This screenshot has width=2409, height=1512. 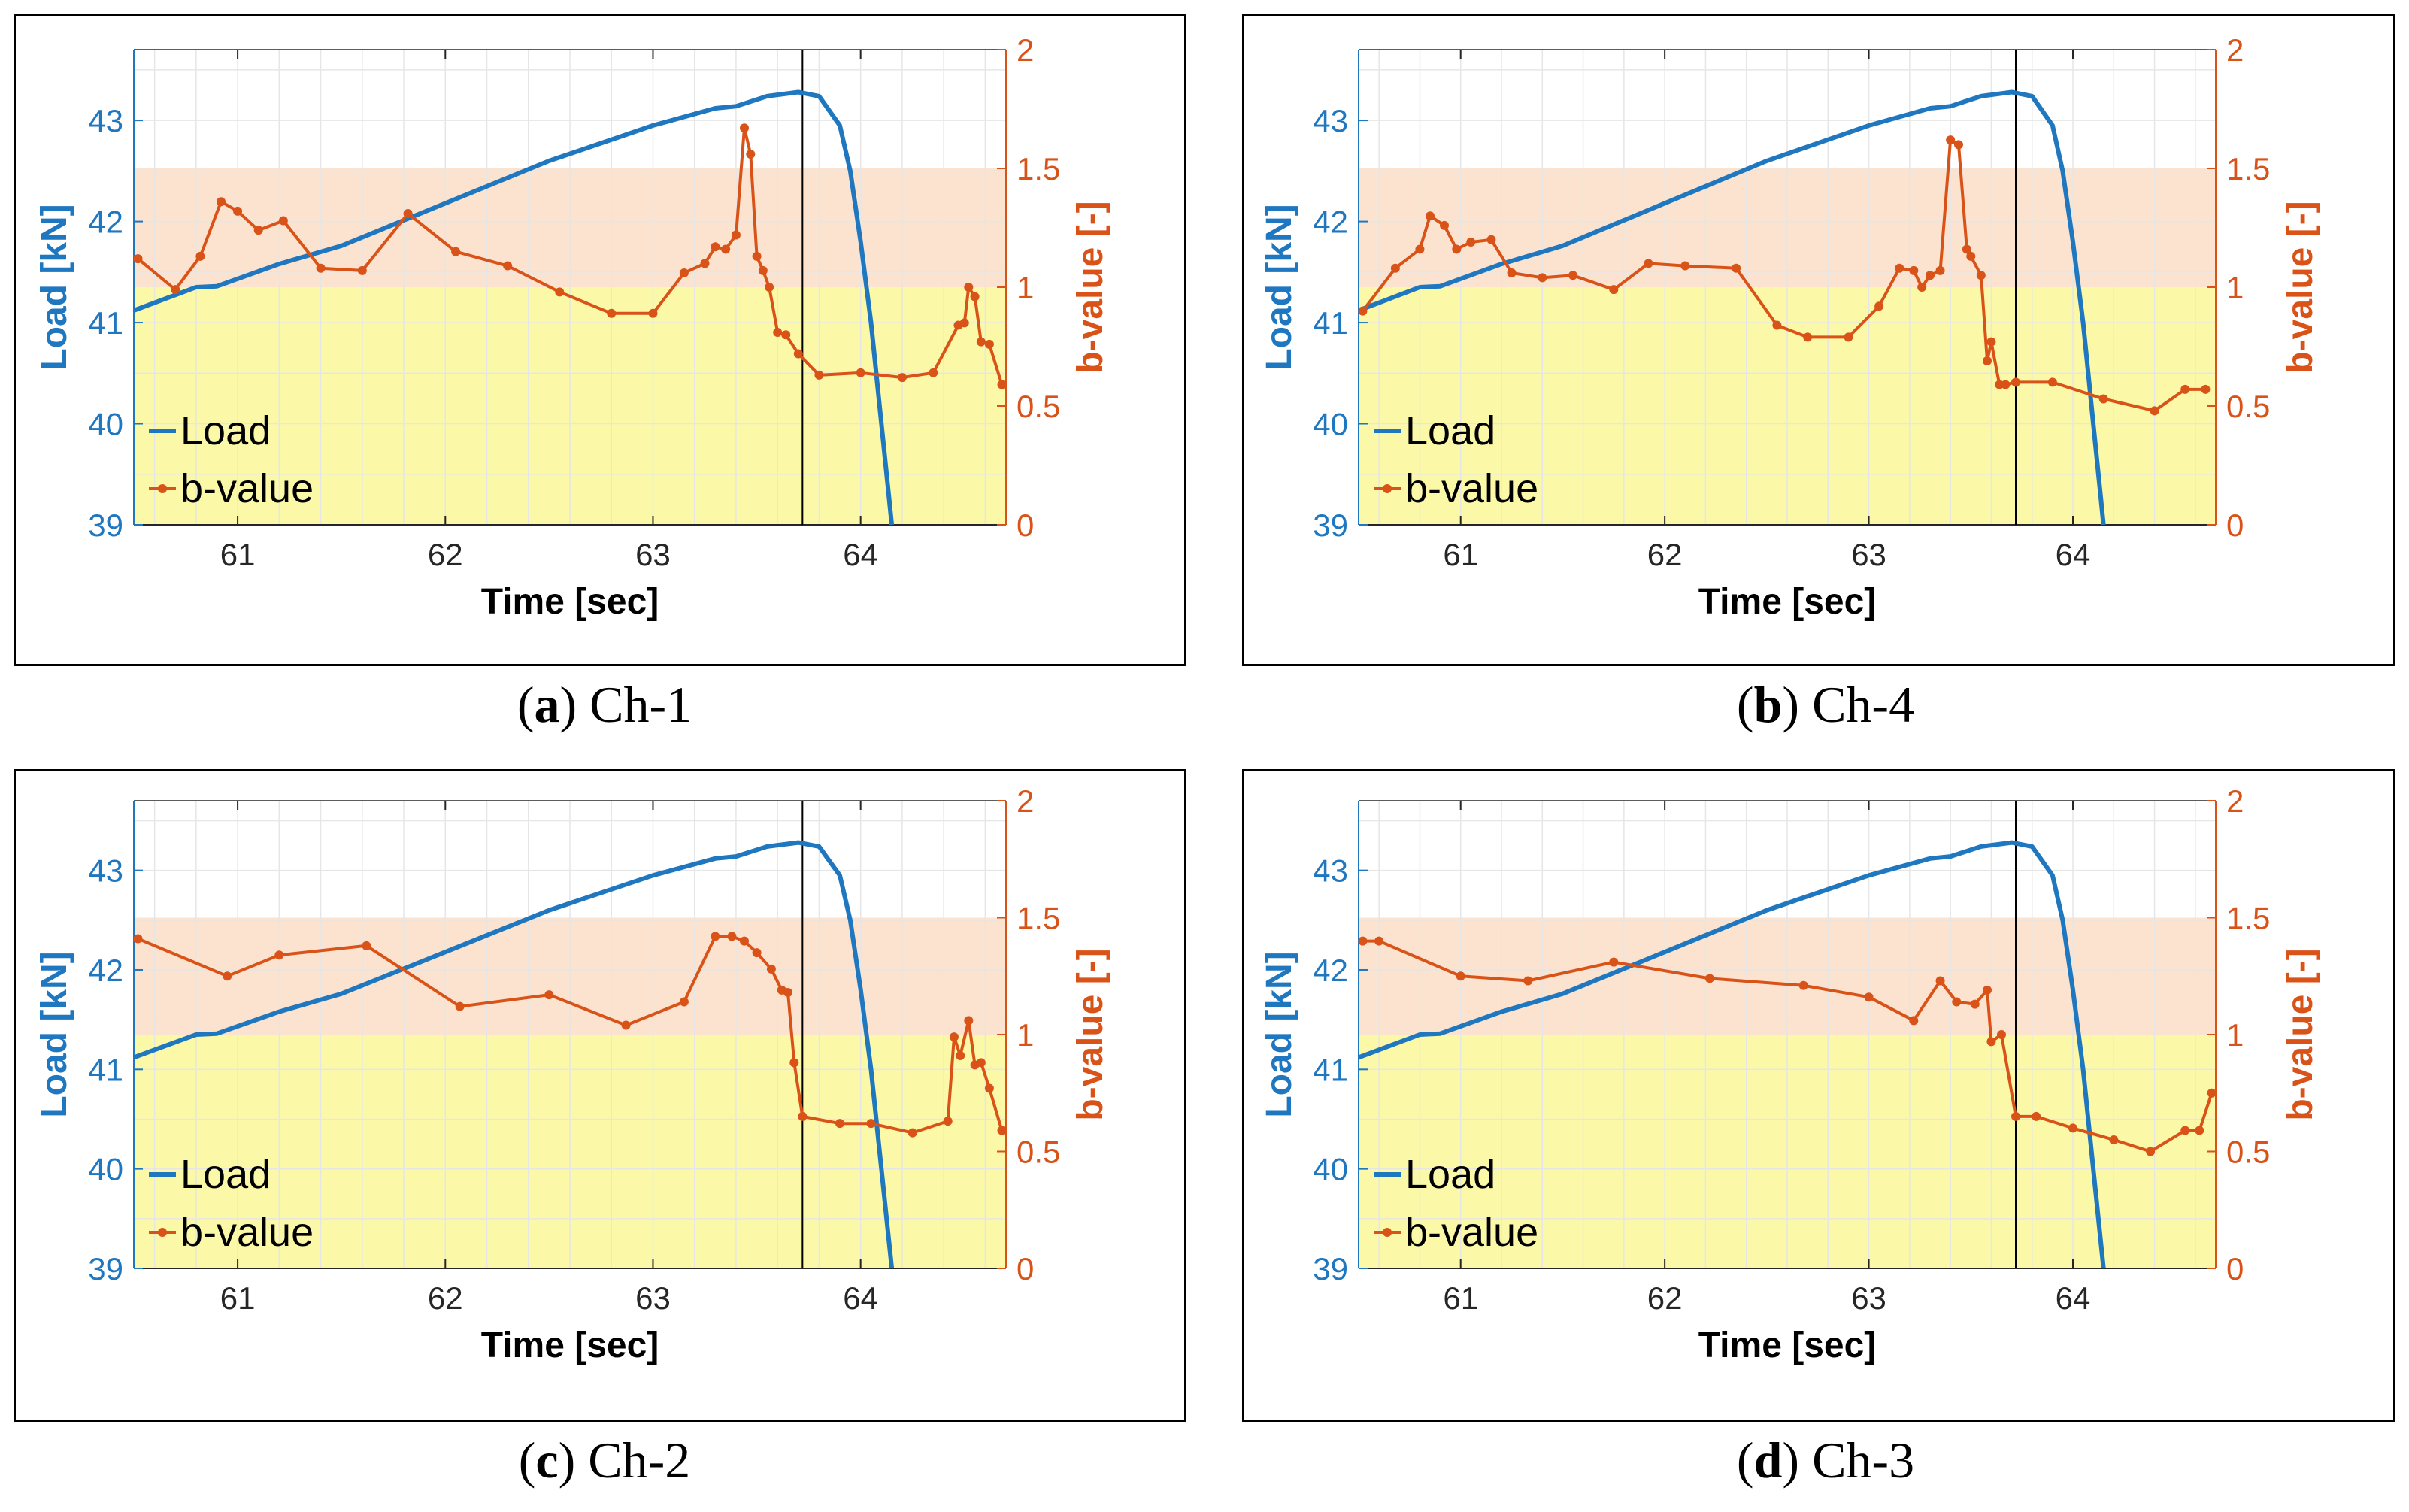 I want to click on caption-letter: c, so click(x=547, y=1460).